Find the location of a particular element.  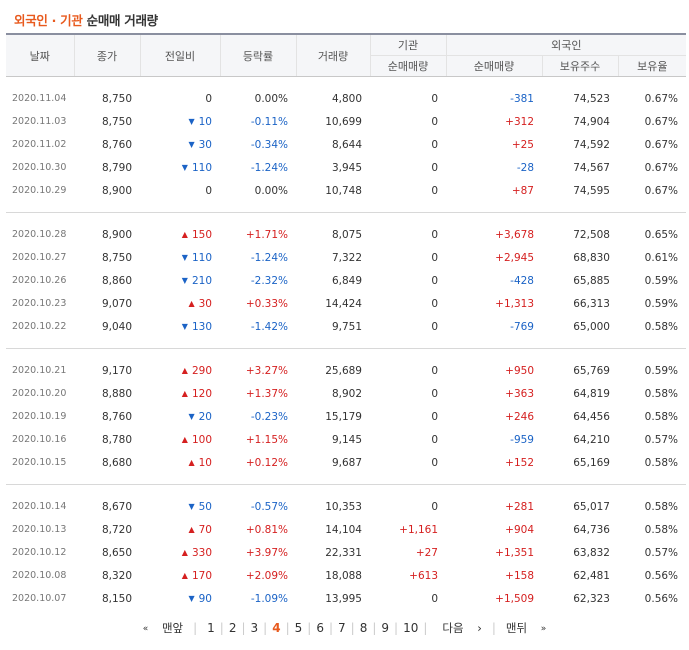

change-cell: ▼ 90 is located at coordinates (200, 598).